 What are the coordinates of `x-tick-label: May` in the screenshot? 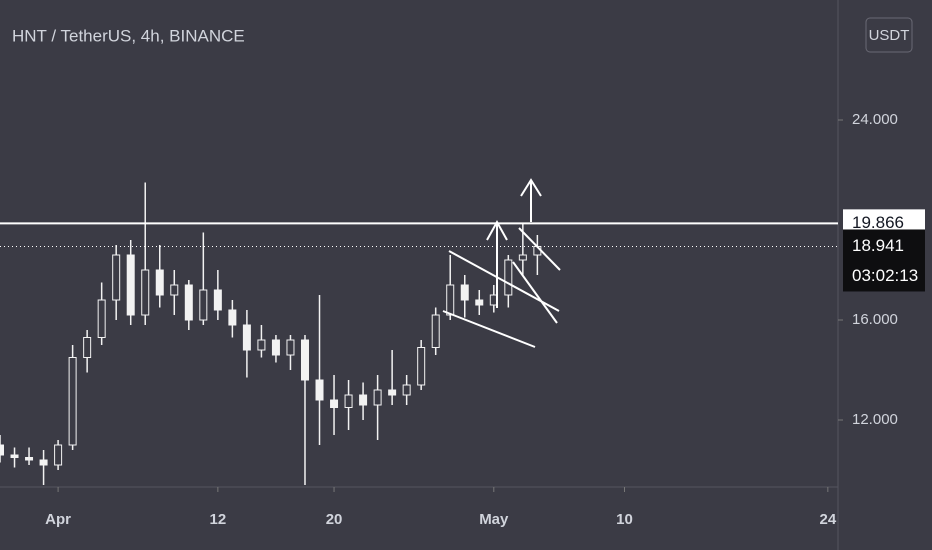 It's located at (494, 519).